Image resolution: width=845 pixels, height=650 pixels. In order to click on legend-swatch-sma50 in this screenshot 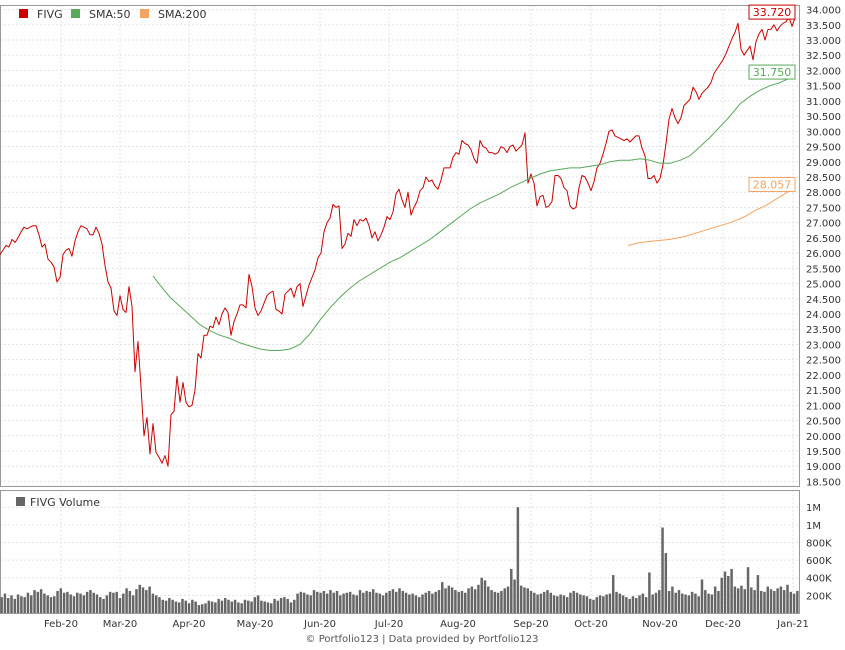, I will do `click(75, 13)`.